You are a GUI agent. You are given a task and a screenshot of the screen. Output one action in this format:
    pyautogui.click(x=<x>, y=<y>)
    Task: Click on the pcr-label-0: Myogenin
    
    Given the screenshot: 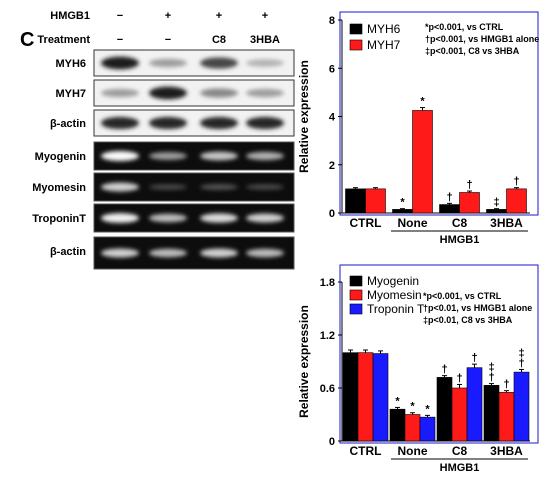 What is the action you would take?
    pyautogui.click(x=61, y=157)
    